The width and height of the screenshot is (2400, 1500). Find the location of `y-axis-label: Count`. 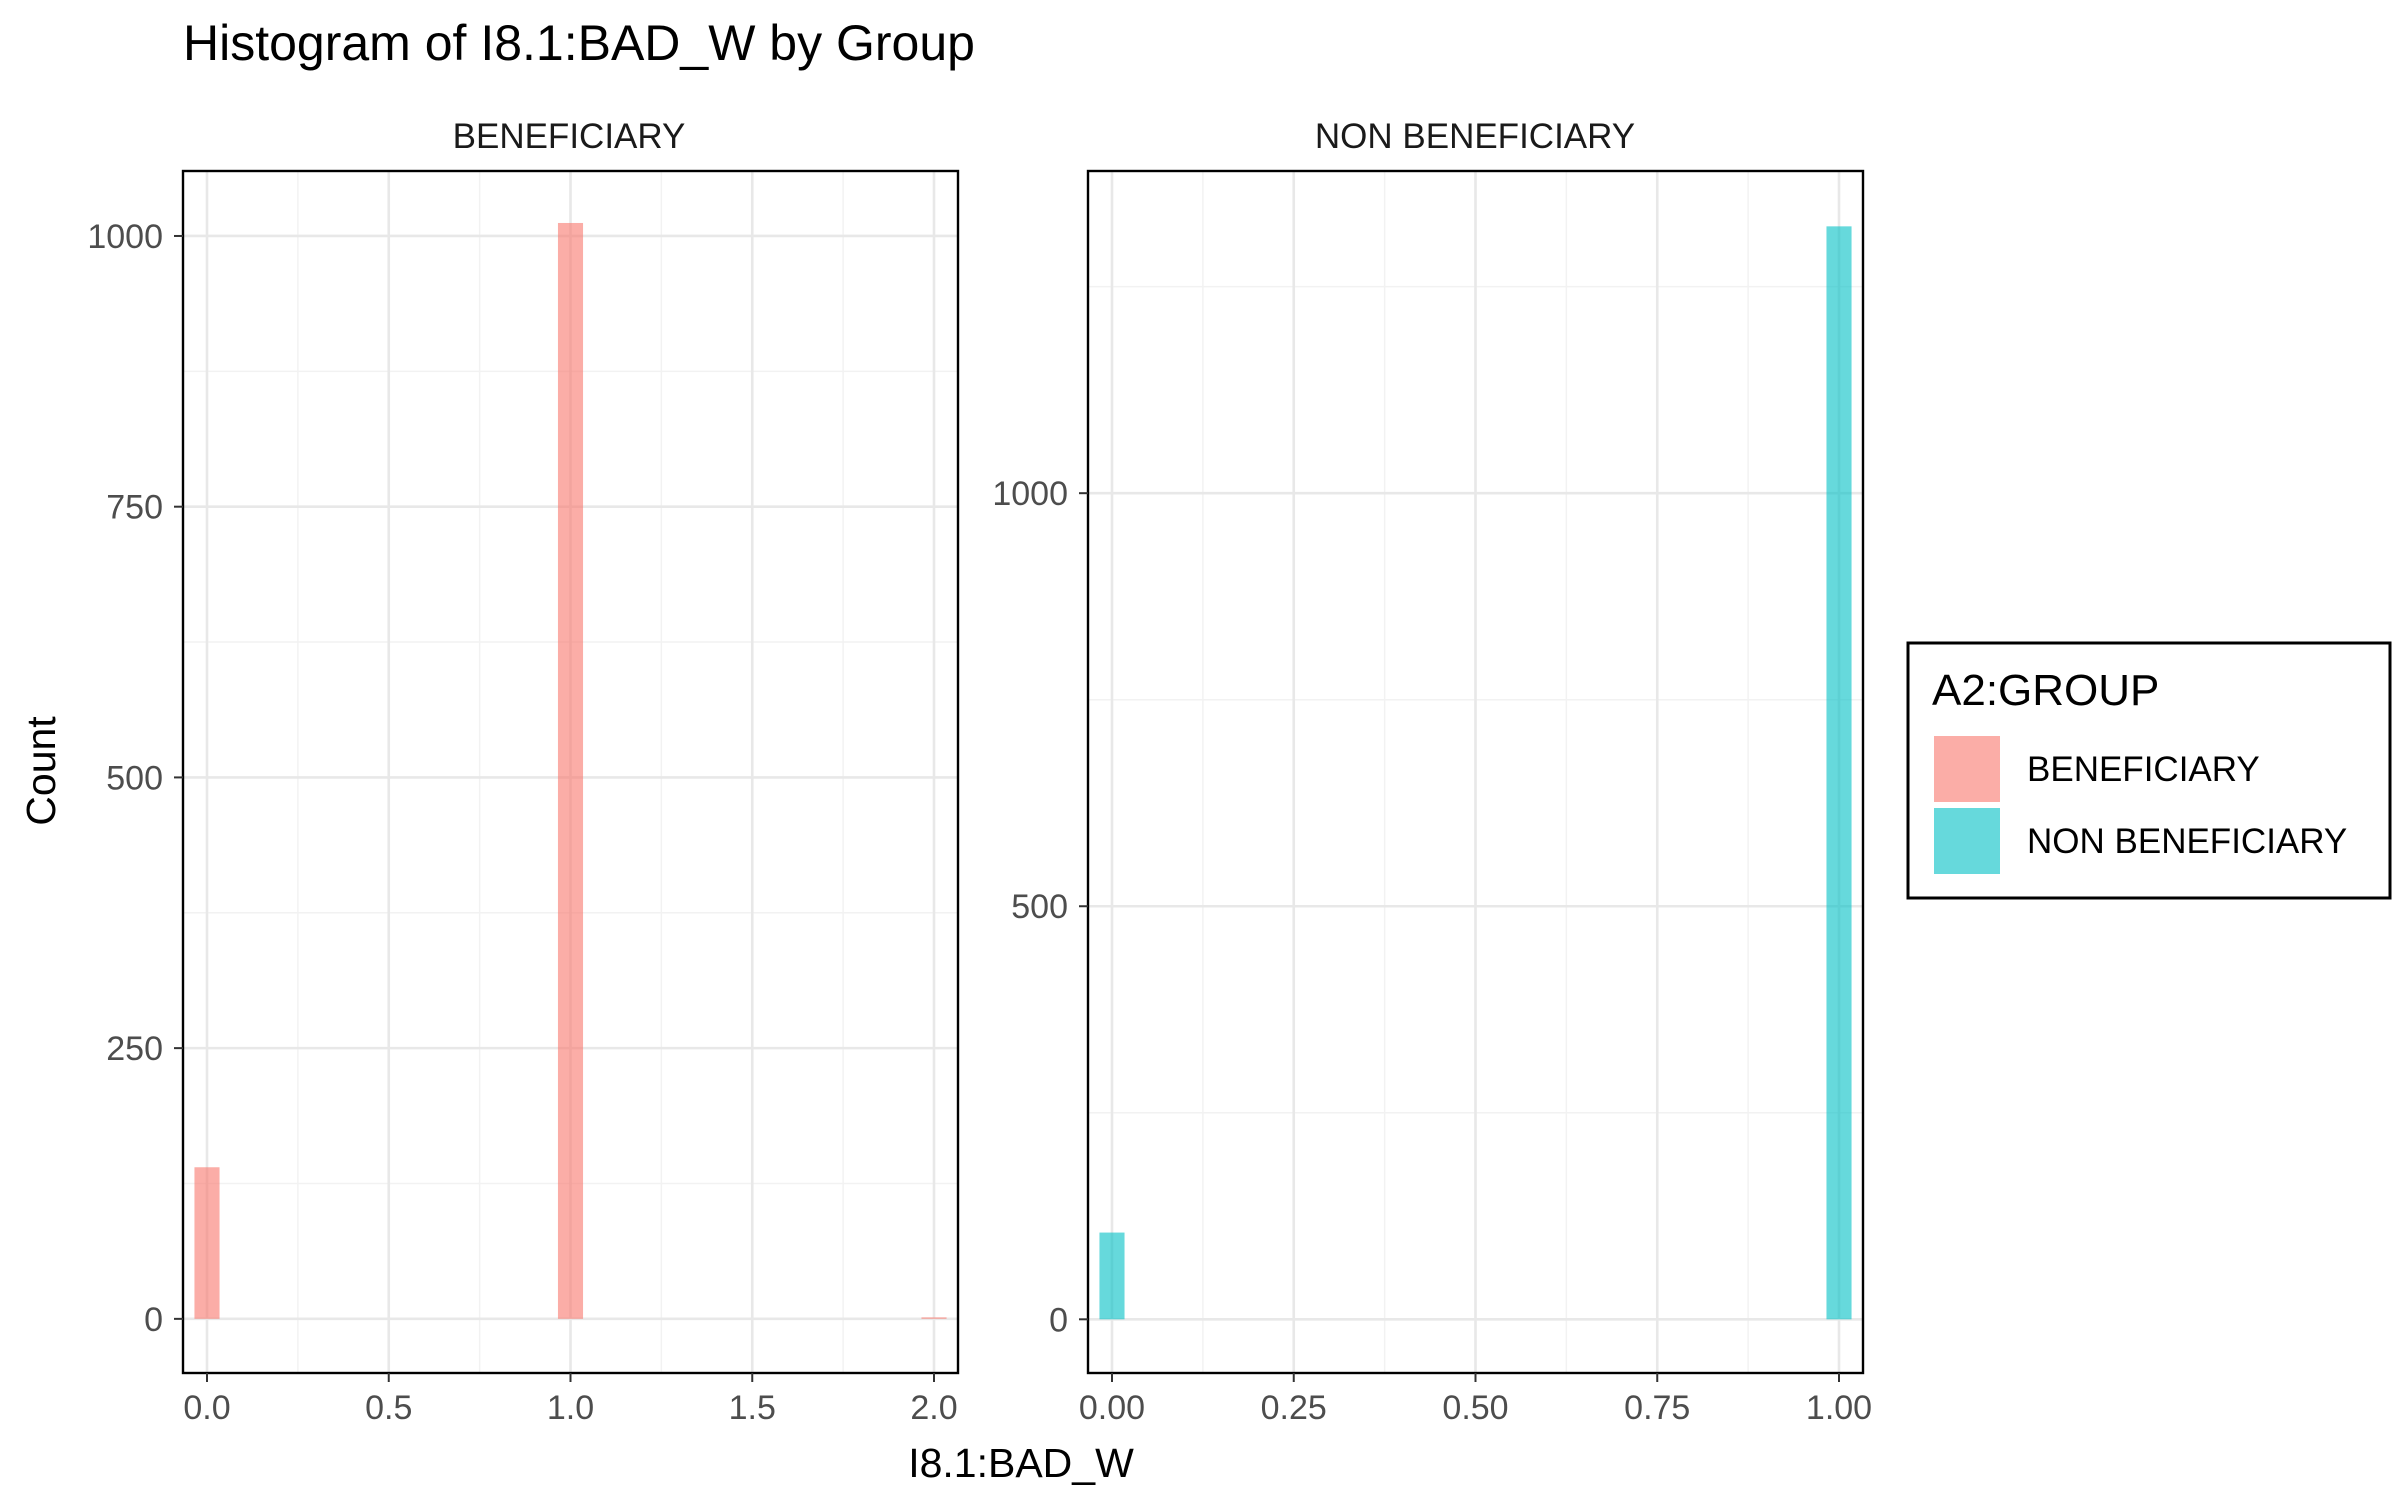

y-axis-label: Count is located at coordinates (41, 771).